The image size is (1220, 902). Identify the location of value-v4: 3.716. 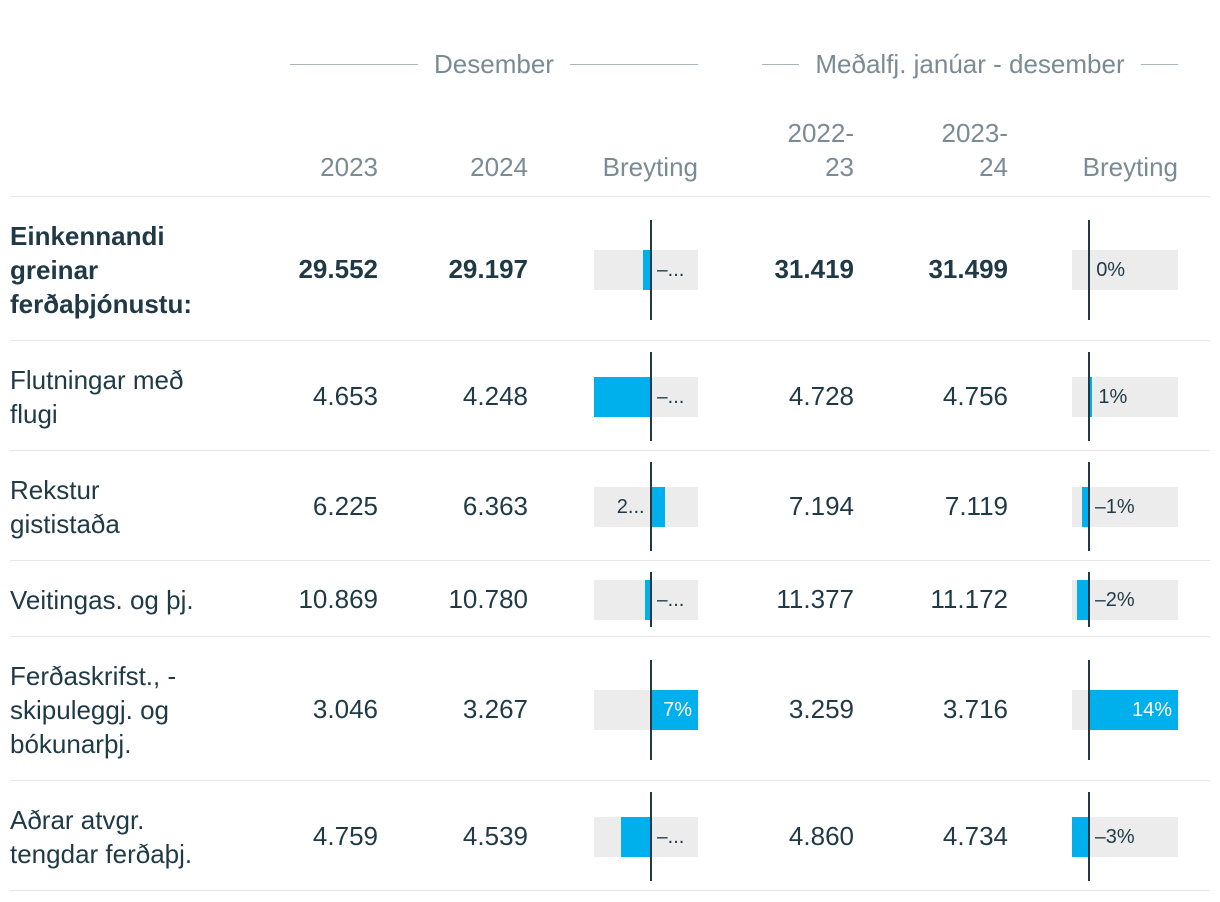
(975, 709).